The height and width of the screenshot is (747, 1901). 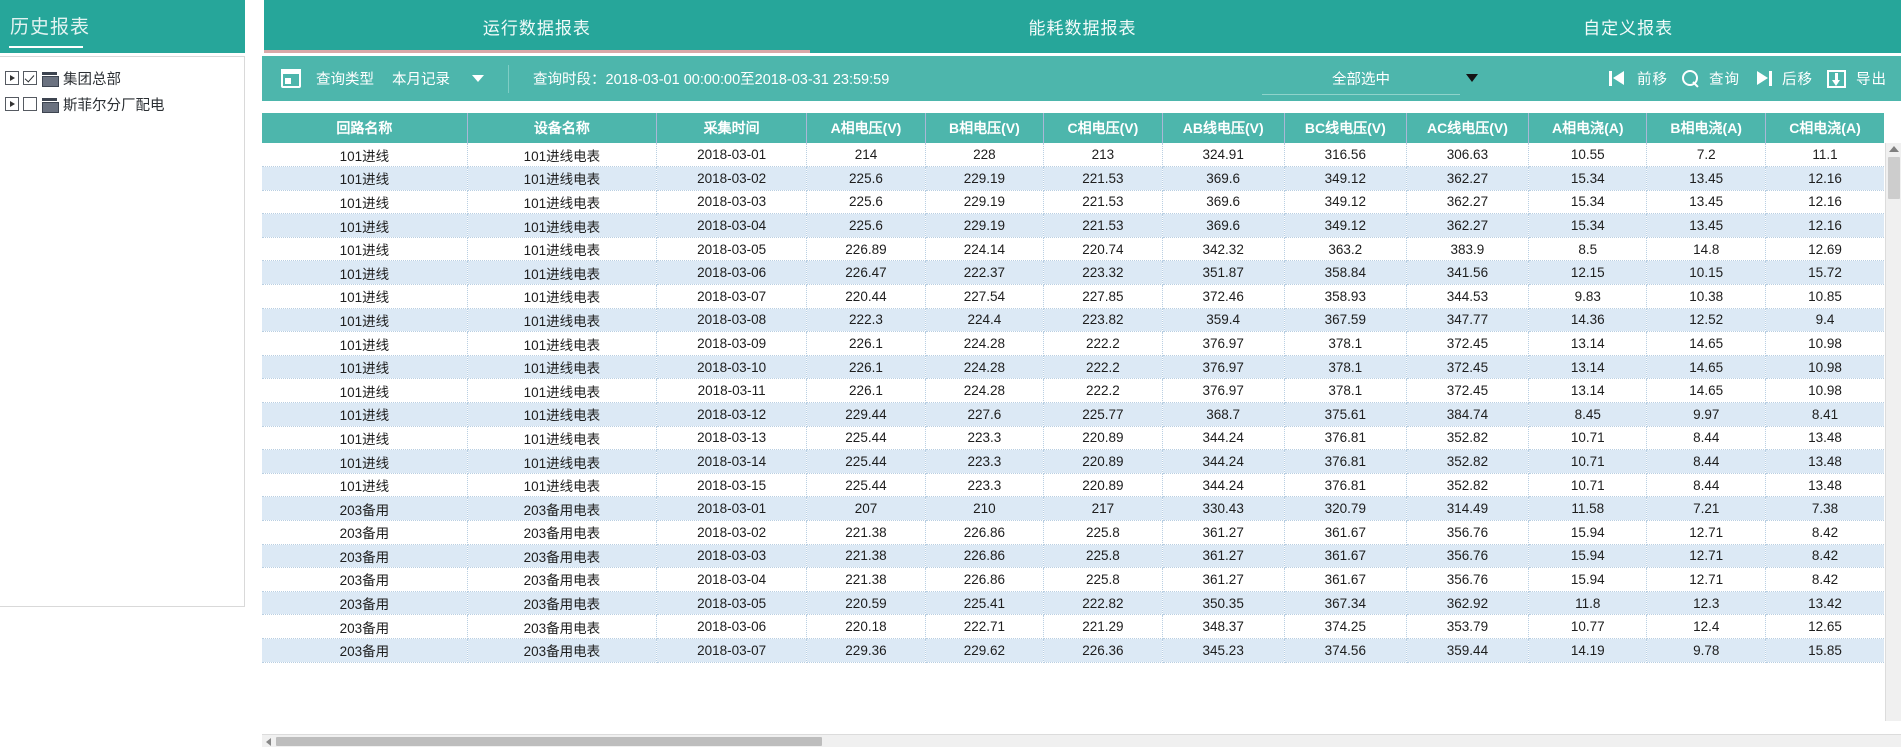 I want to click on tree-item-group-hq: 集团总部, so click(x=122, y=78).